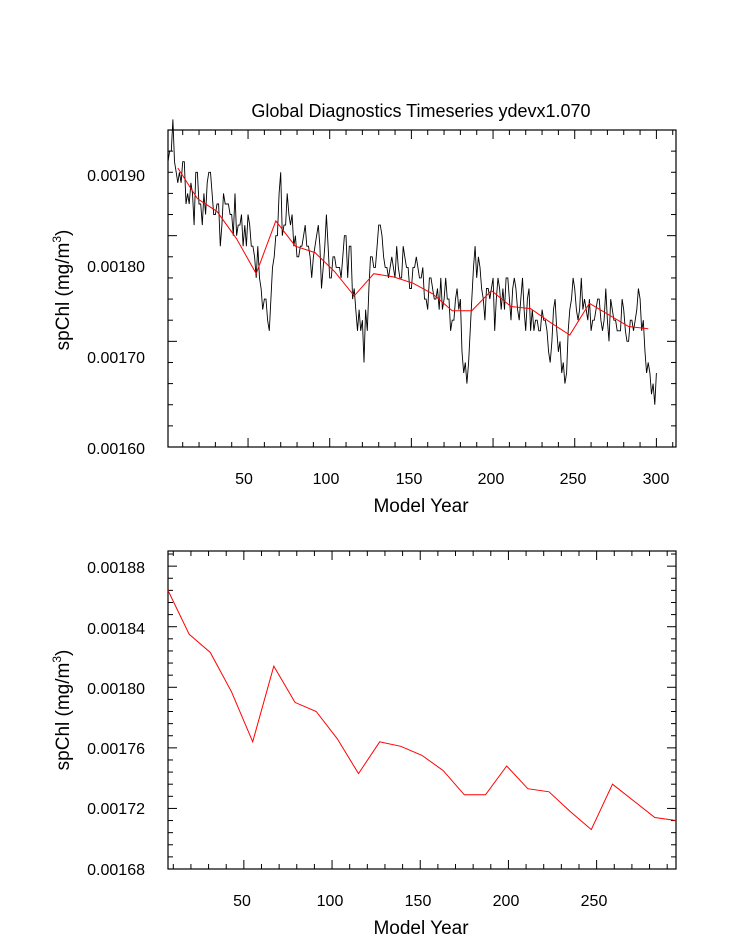 The image size is (733, 945). Describe the element at coordinates (409, 479) in the screenshot. I see `top-x-tick-label: 150` at that location.